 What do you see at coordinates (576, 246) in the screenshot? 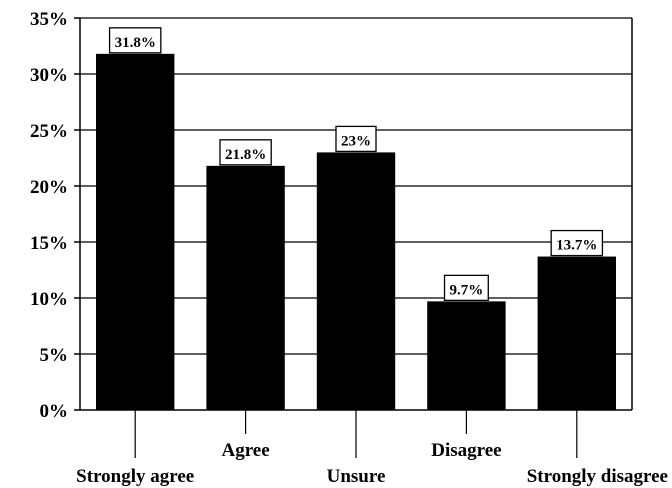
I see `data-label: 13.7%` at bounding box center [576, 246].